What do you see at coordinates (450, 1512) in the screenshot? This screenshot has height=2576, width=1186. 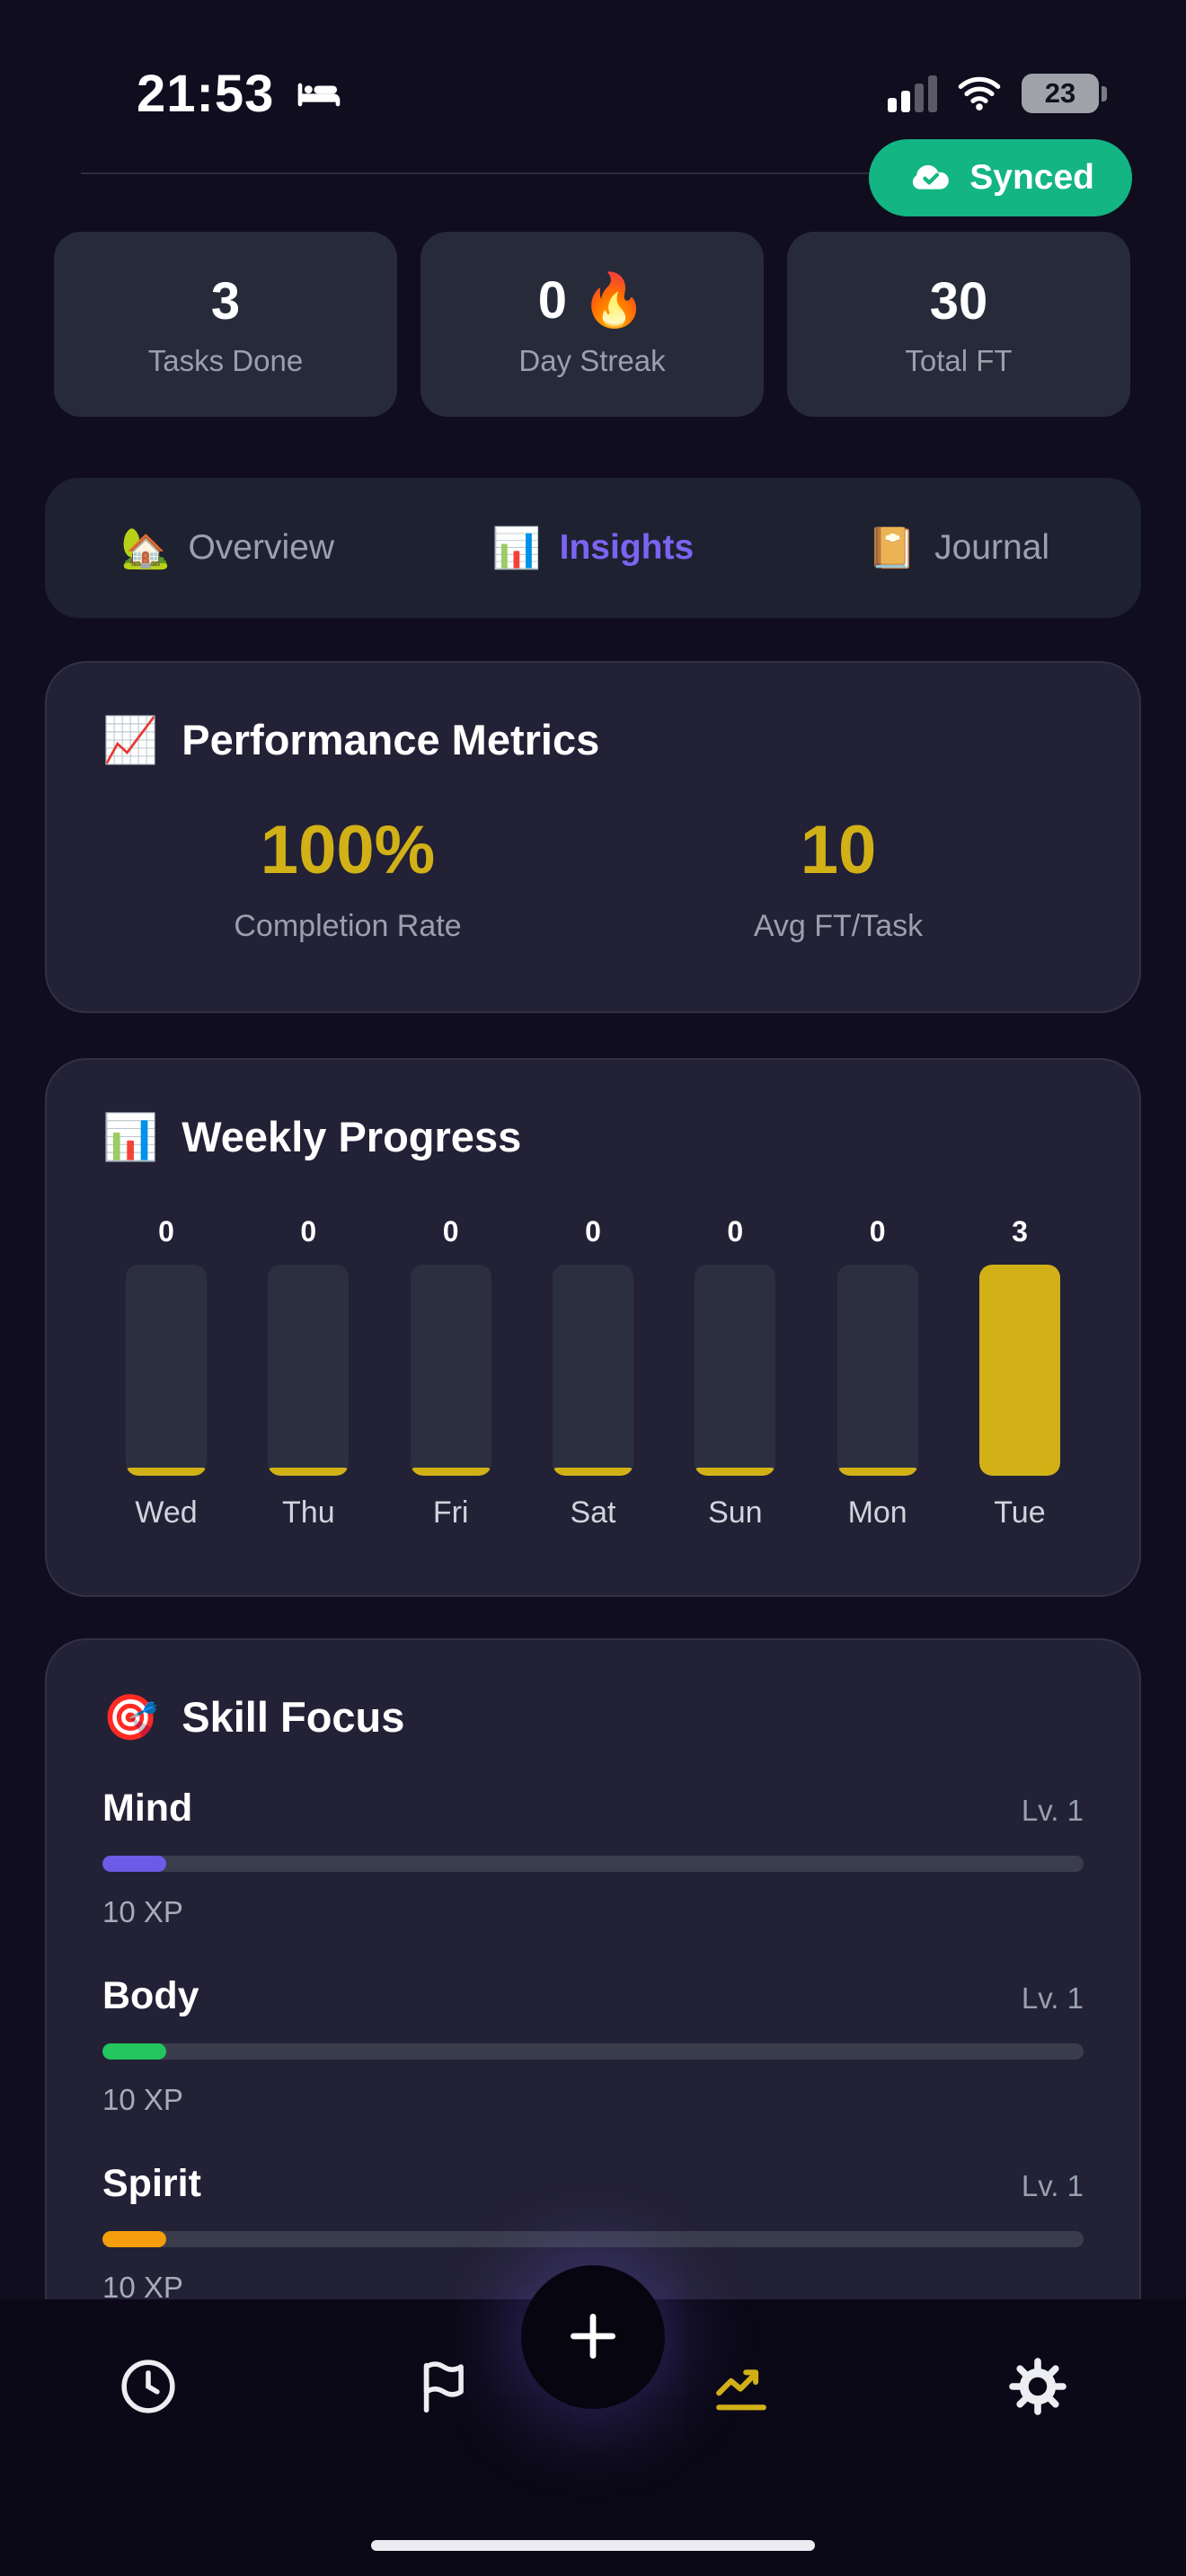 I see `bar-label: Fri` at bounding box center [450, 1512].